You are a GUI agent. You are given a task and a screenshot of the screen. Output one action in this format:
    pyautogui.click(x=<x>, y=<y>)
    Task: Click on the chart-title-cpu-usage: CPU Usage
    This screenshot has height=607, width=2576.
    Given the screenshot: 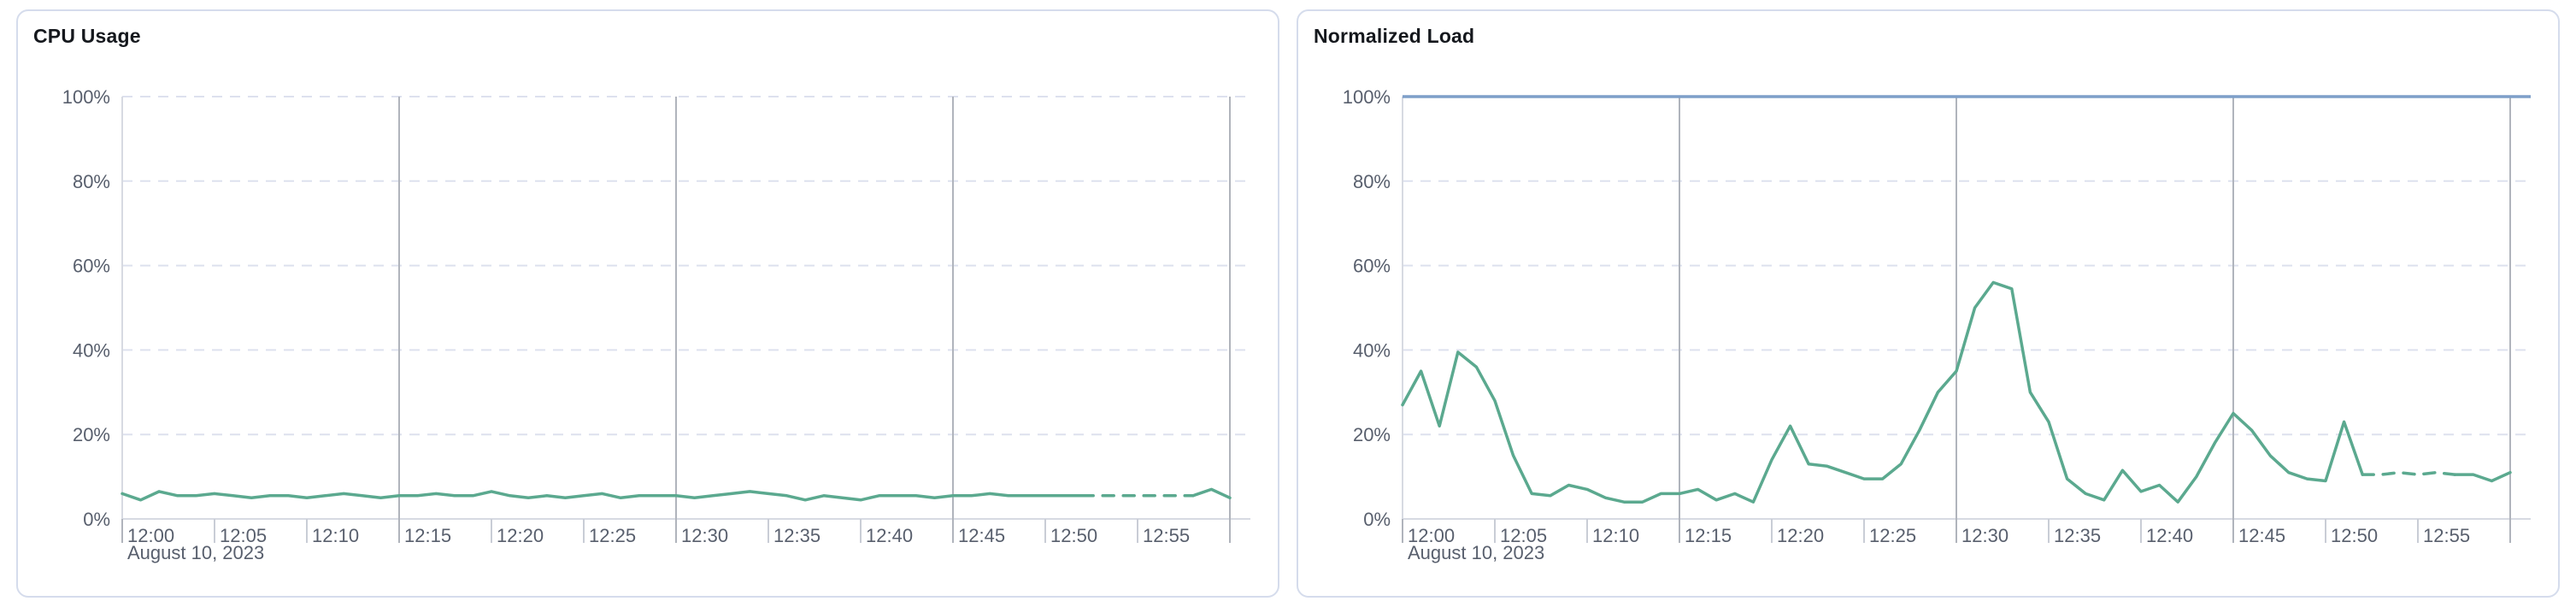 What is the action you would take?
    pyautogui.click(x=87, y=36)
    